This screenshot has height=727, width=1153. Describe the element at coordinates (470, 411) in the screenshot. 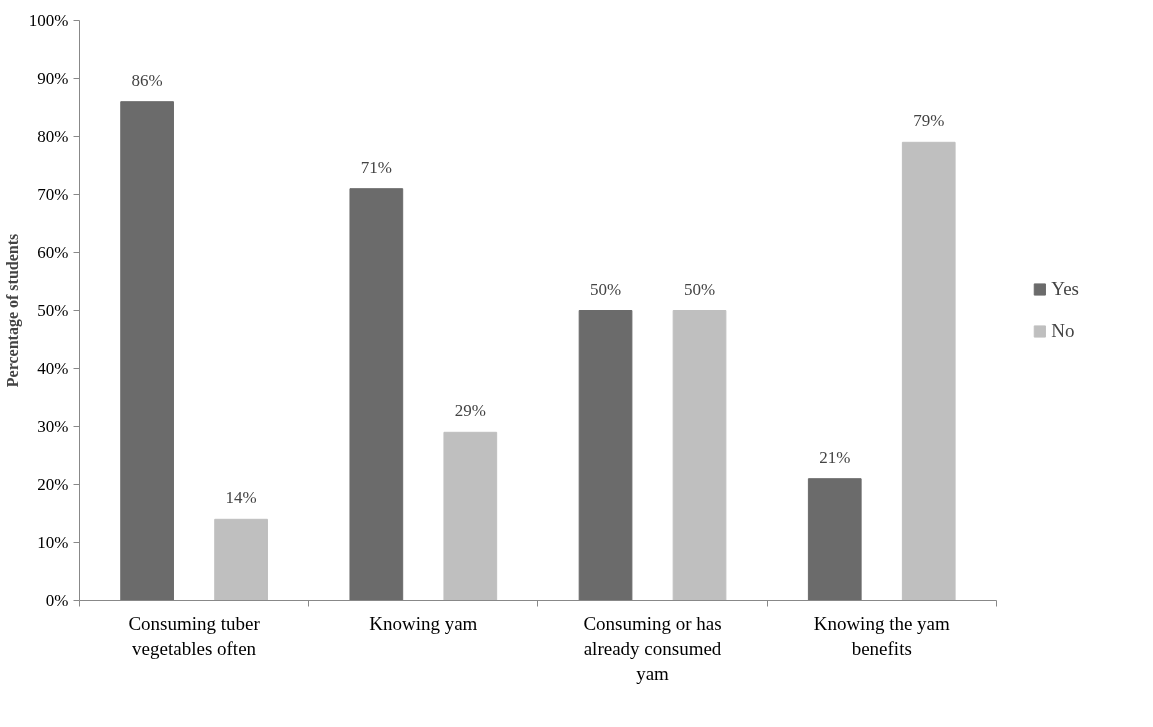

I see `data-label: 29%` at that location.